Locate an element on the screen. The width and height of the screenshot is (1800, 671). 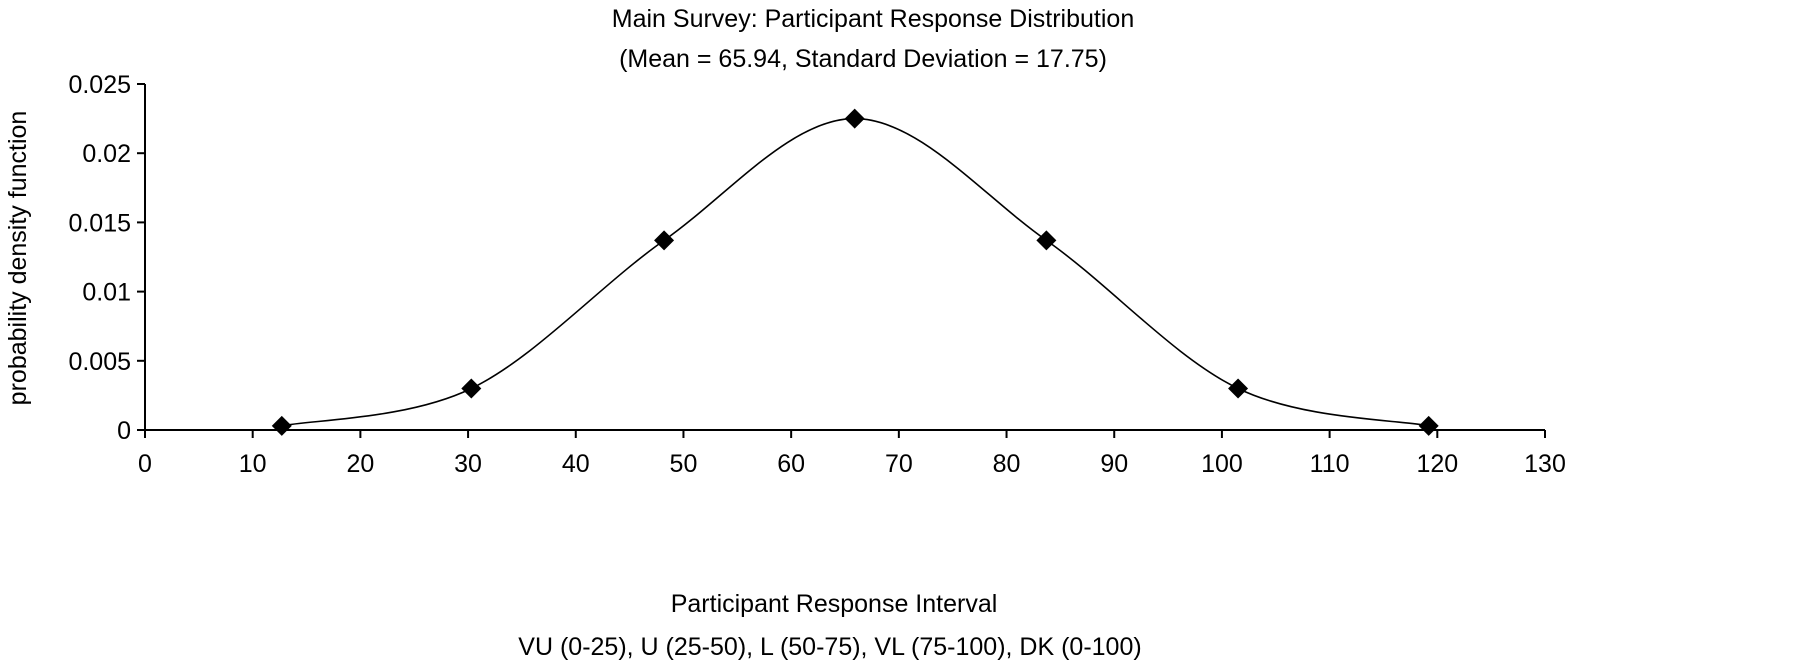
x-tick-label: 0 is located at coordinates (145, 464).